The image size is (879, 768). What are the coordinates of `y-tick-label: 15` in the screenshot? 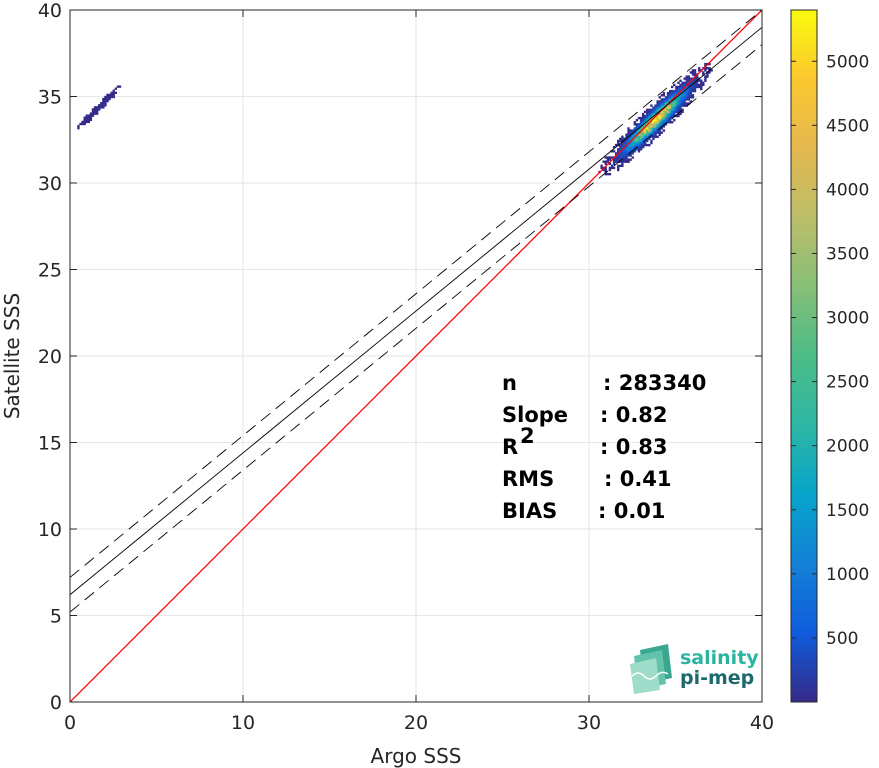 It's located at (50, 444).